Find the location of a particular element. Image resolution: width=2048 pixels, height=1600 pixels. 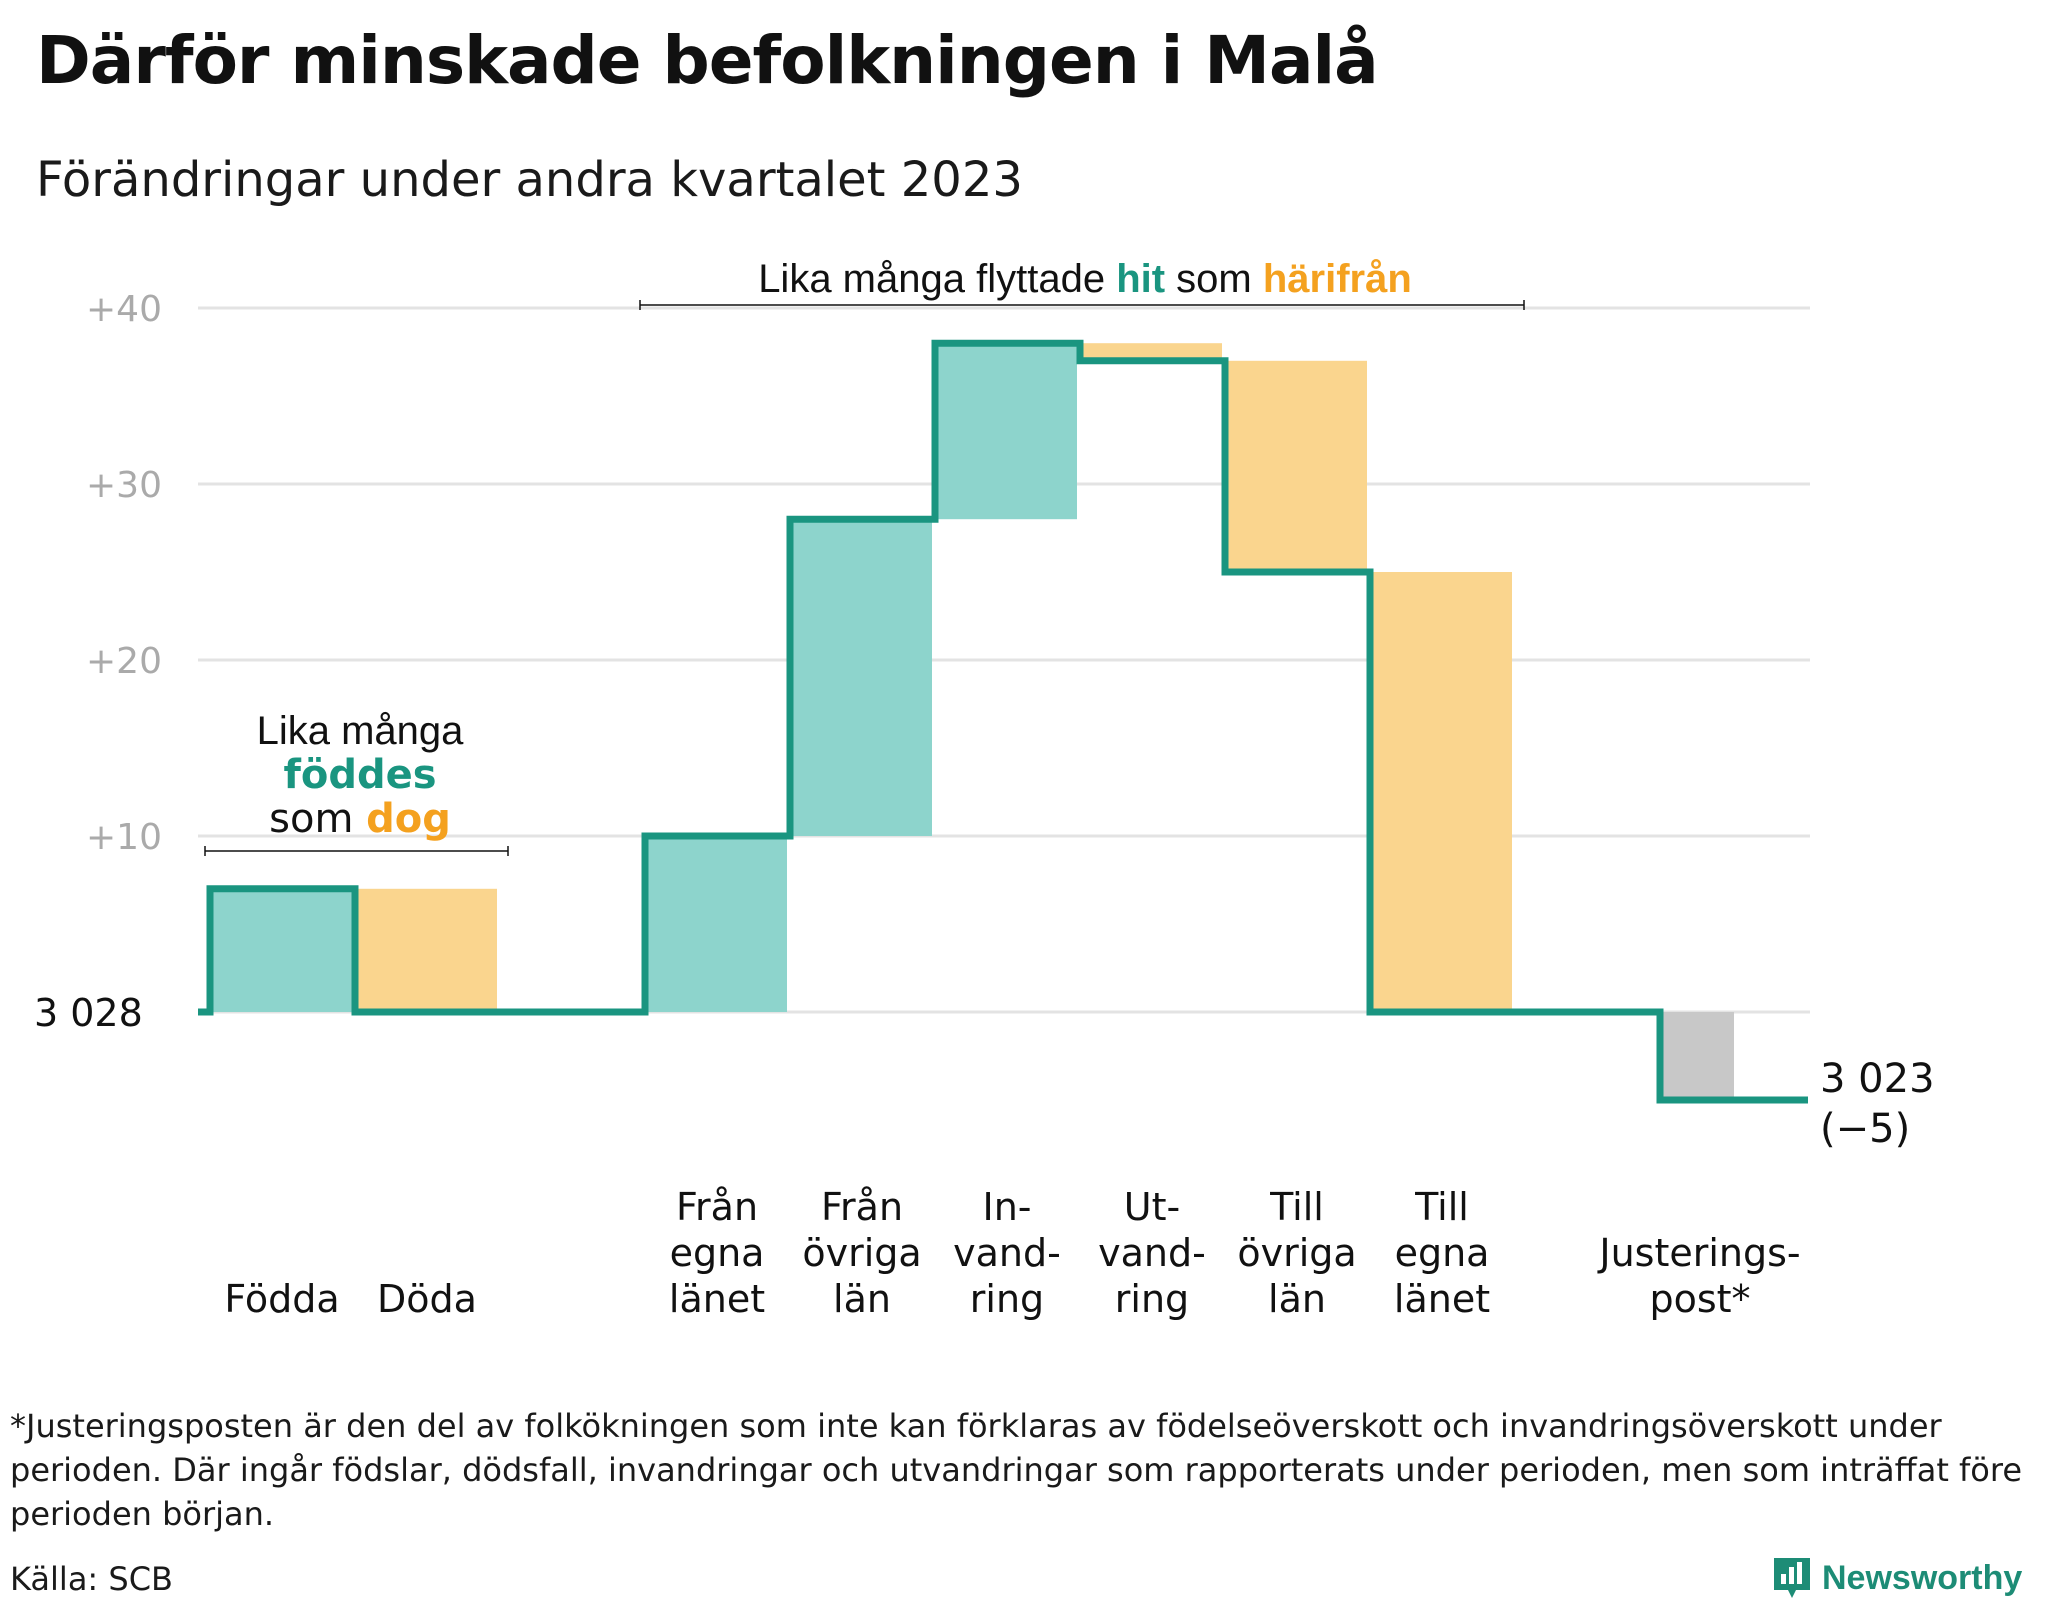

x-category-label: Justerings- is located at coordinates (1698, 1253).